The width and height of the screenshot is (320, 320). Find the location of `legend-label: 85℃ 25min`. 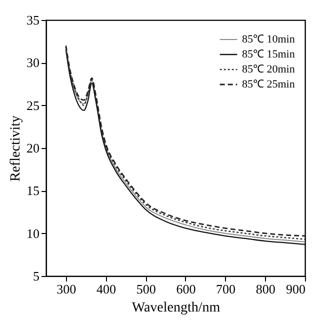

legend-label: 85℃ 25min is located at coordinates (269, 84).